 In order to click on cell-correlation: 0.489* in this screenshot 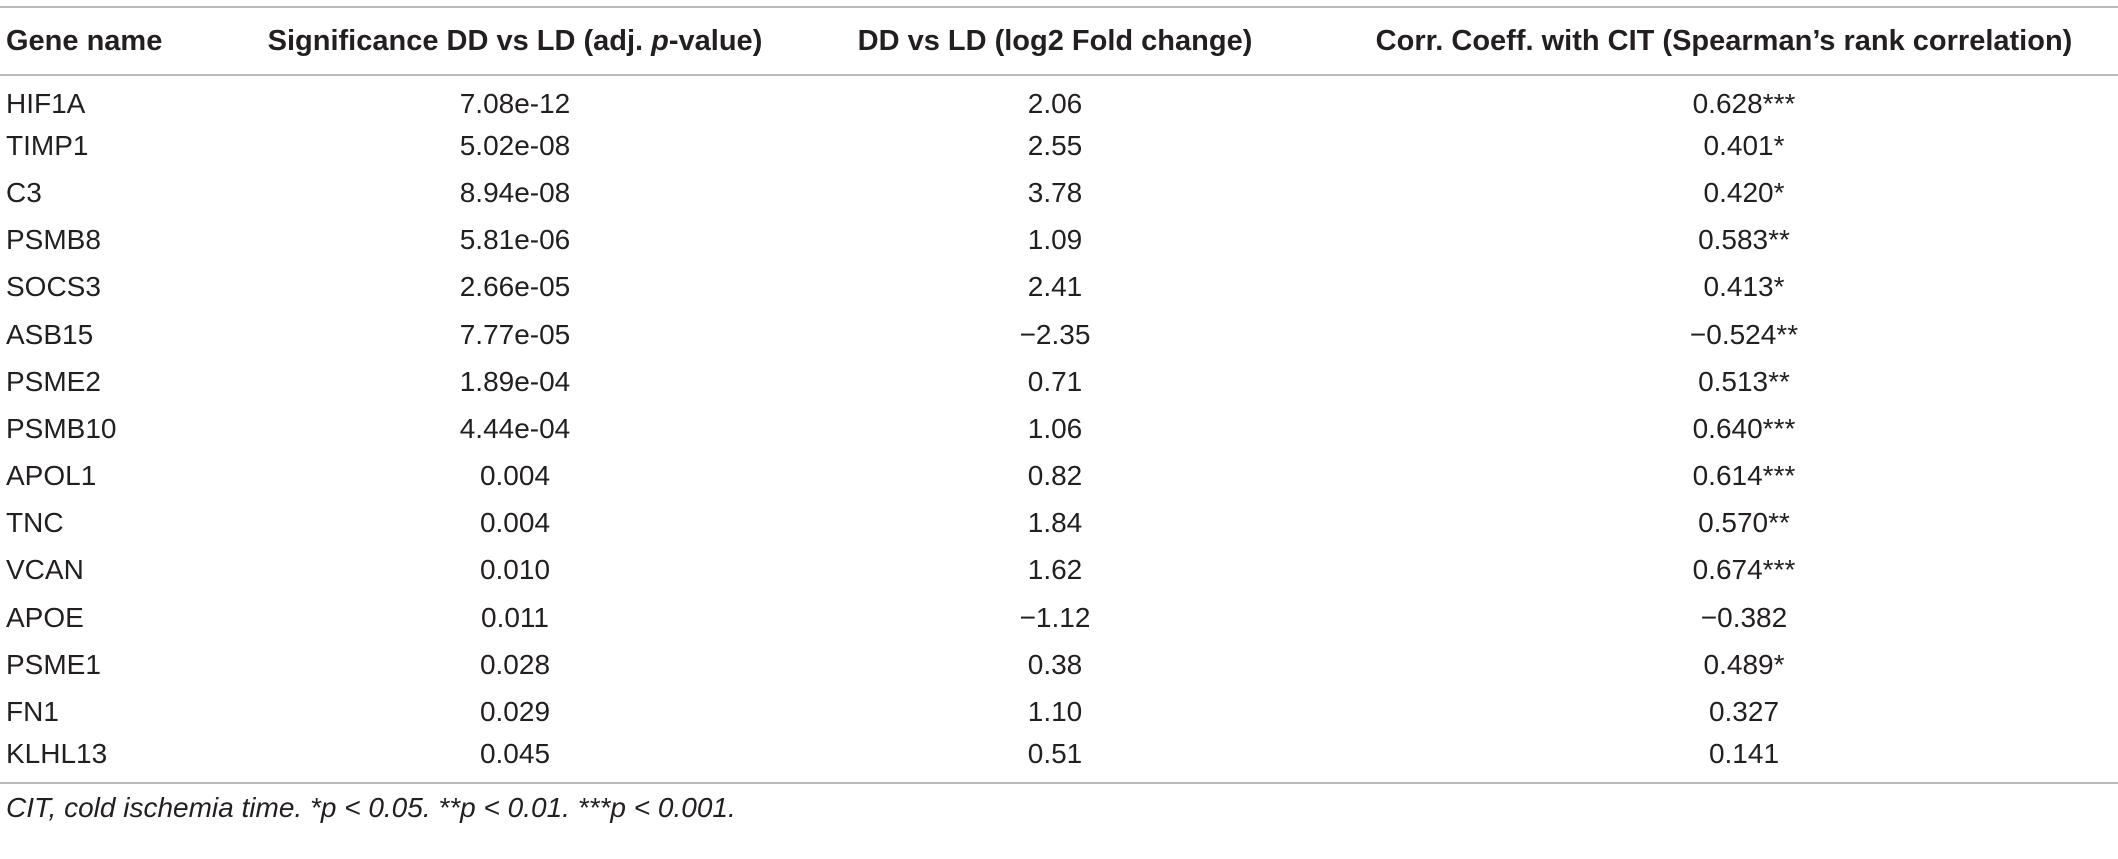, I will do `click(1744, 664)`.